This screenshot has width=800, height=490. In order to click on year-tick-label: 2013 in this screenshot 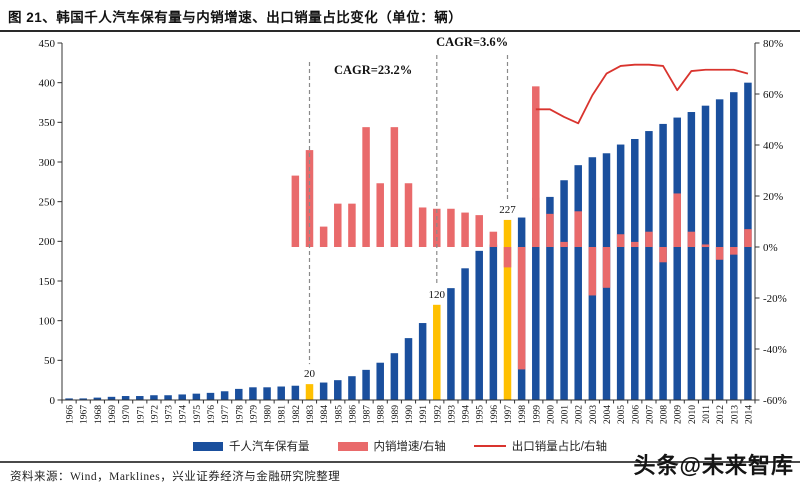, I will do `click(735, 414)`.